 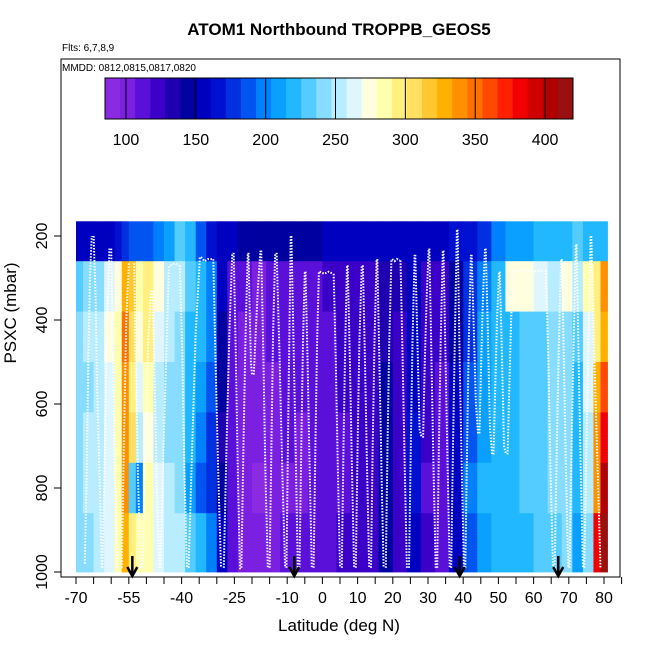 What do you see at coordinates (287, 598) in the screenshot?
I see `x-tick-label: -10` at bounding box center [287, 598].